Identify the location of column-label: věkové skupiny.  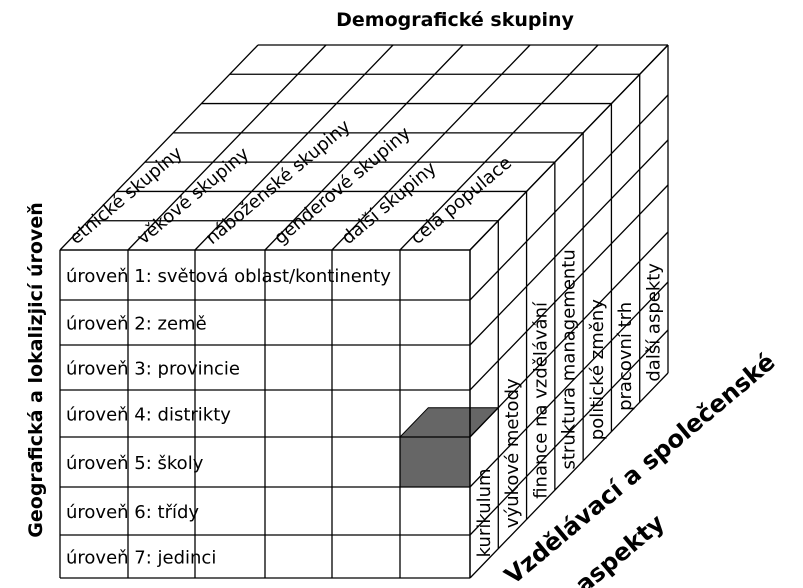
(193, 196).